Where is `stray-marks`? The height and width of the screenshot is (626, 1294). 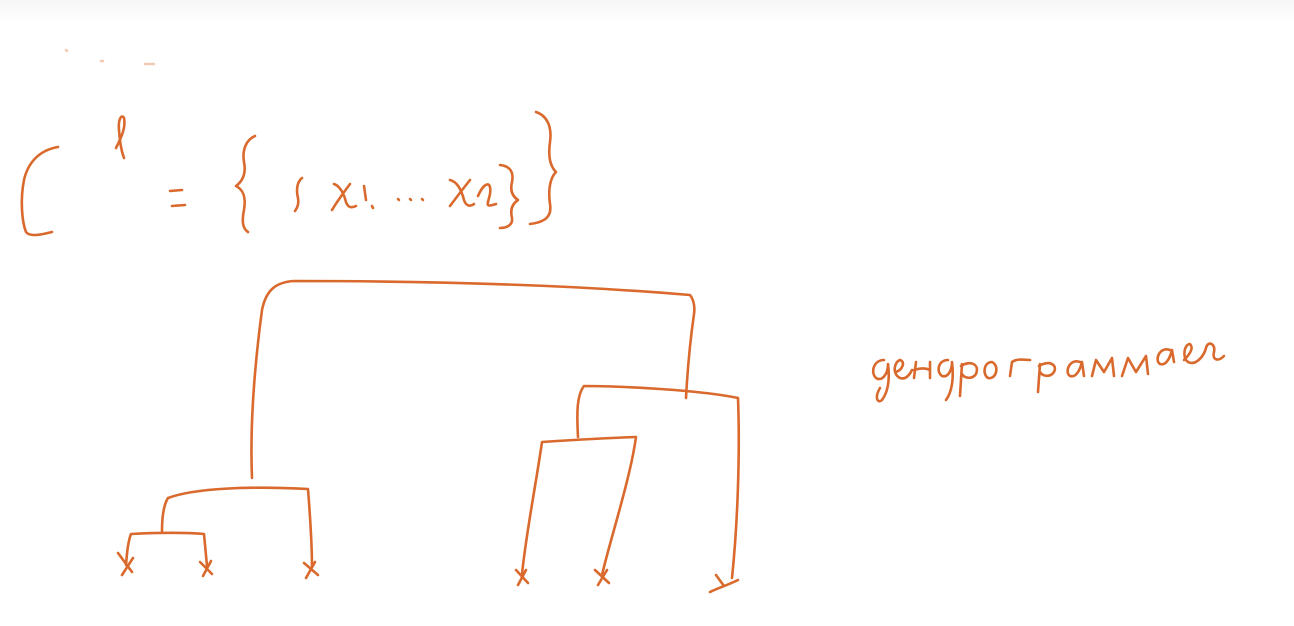
stray-marks is located at coordinates (110, 57).